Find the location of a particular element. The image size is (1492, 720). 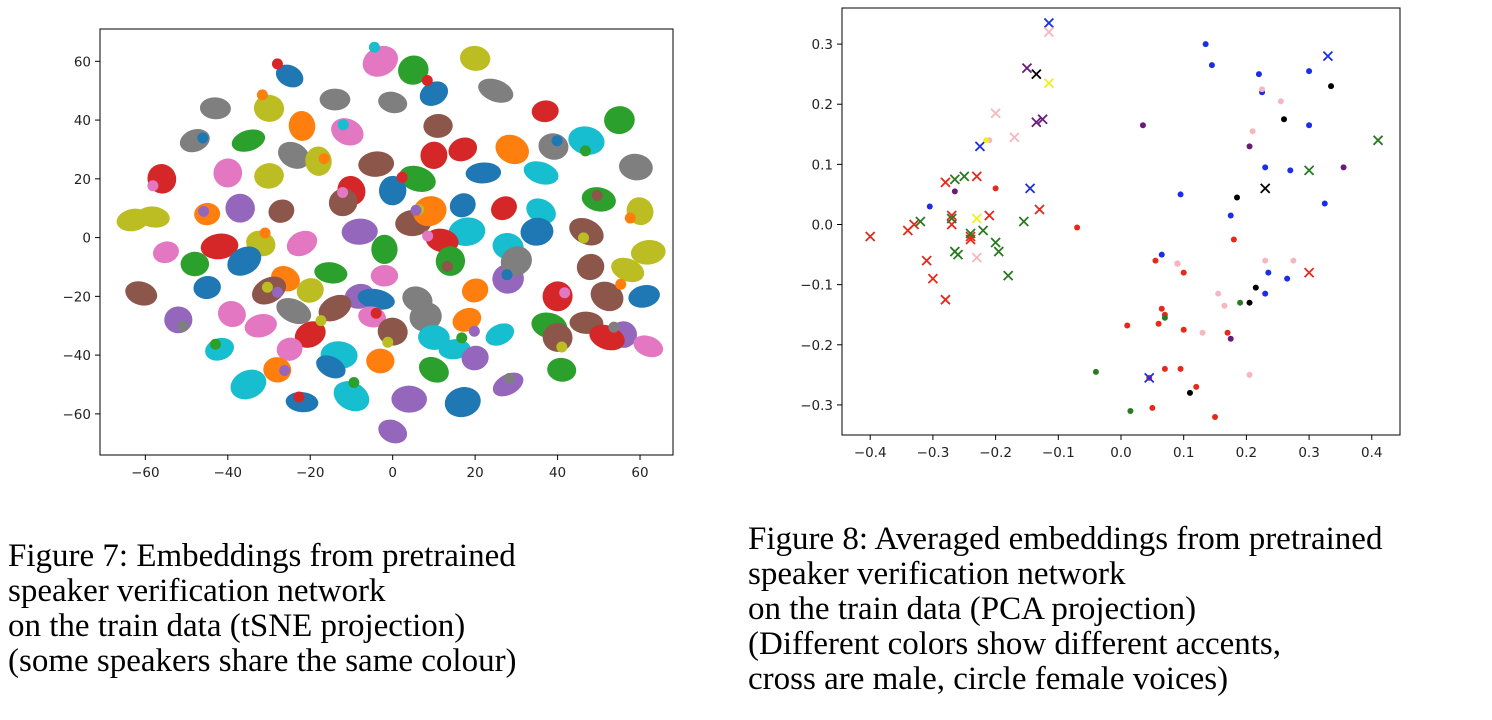

caption-line: on the train data (tSNE projection) is located at coordinates (237, 626).